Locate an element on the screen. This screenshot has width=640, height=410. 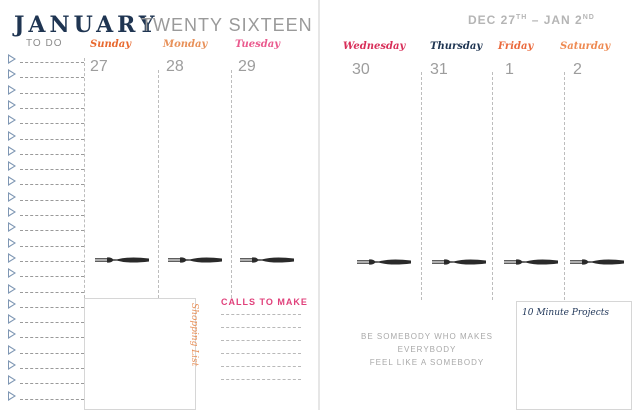
day-number-friday: 1 is located at coordinates (509, 69).